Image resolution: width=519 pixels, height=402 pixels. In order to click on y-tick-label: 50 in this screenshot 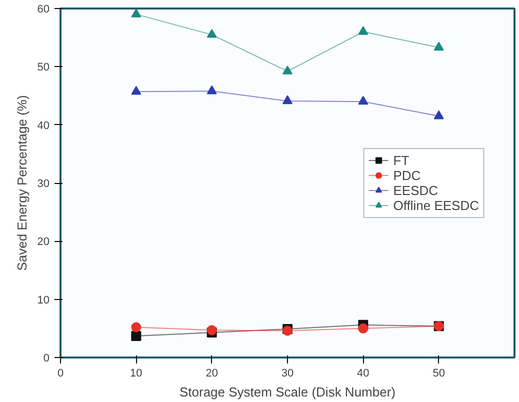, I will do `click(43, 68)`.